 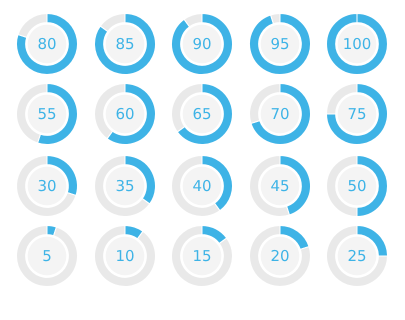 I want to click on text: 90, so click(x=202, y=43).